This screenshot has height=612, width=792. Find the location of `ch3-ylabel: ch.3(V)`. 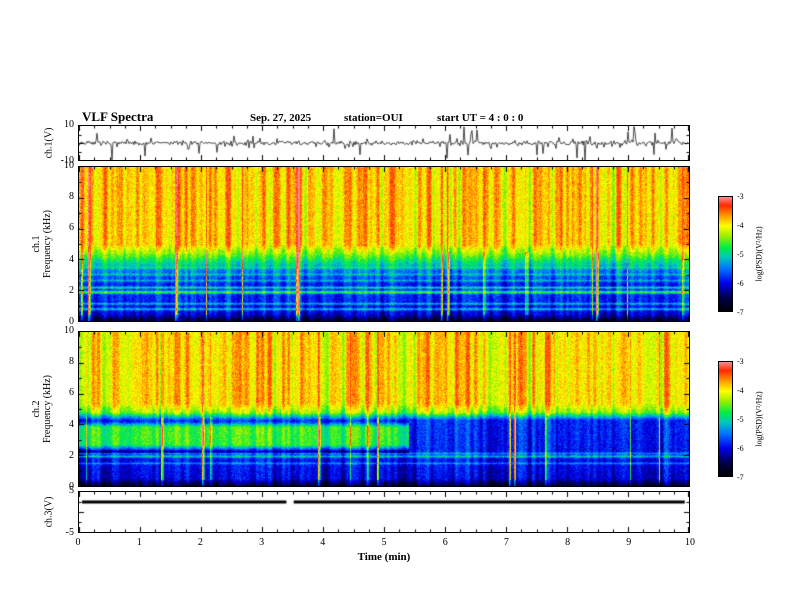

ch3-ylabel: ch.3(V) is located at coordinates (49, 512).